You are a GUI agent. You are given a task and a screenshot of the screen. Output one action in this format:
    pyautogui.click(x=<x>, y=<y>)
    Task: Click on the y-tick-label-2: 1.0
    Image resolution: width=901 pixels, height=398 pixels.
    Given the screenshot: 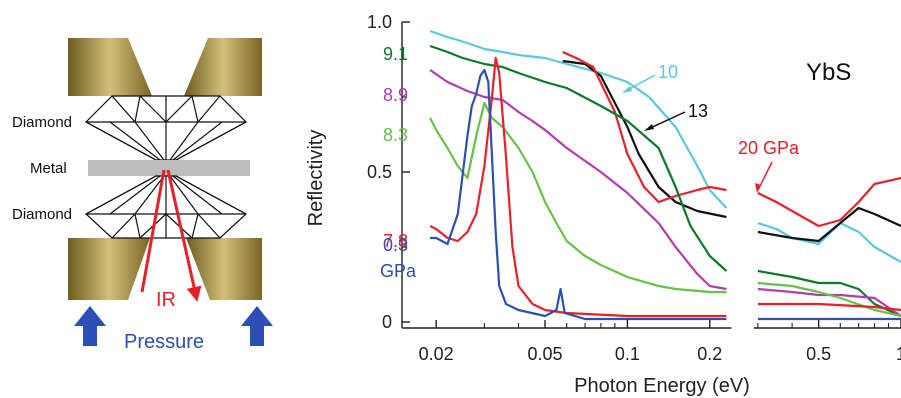 What is the action you would take?
    pyautogui.click(x=379, y=22)
    